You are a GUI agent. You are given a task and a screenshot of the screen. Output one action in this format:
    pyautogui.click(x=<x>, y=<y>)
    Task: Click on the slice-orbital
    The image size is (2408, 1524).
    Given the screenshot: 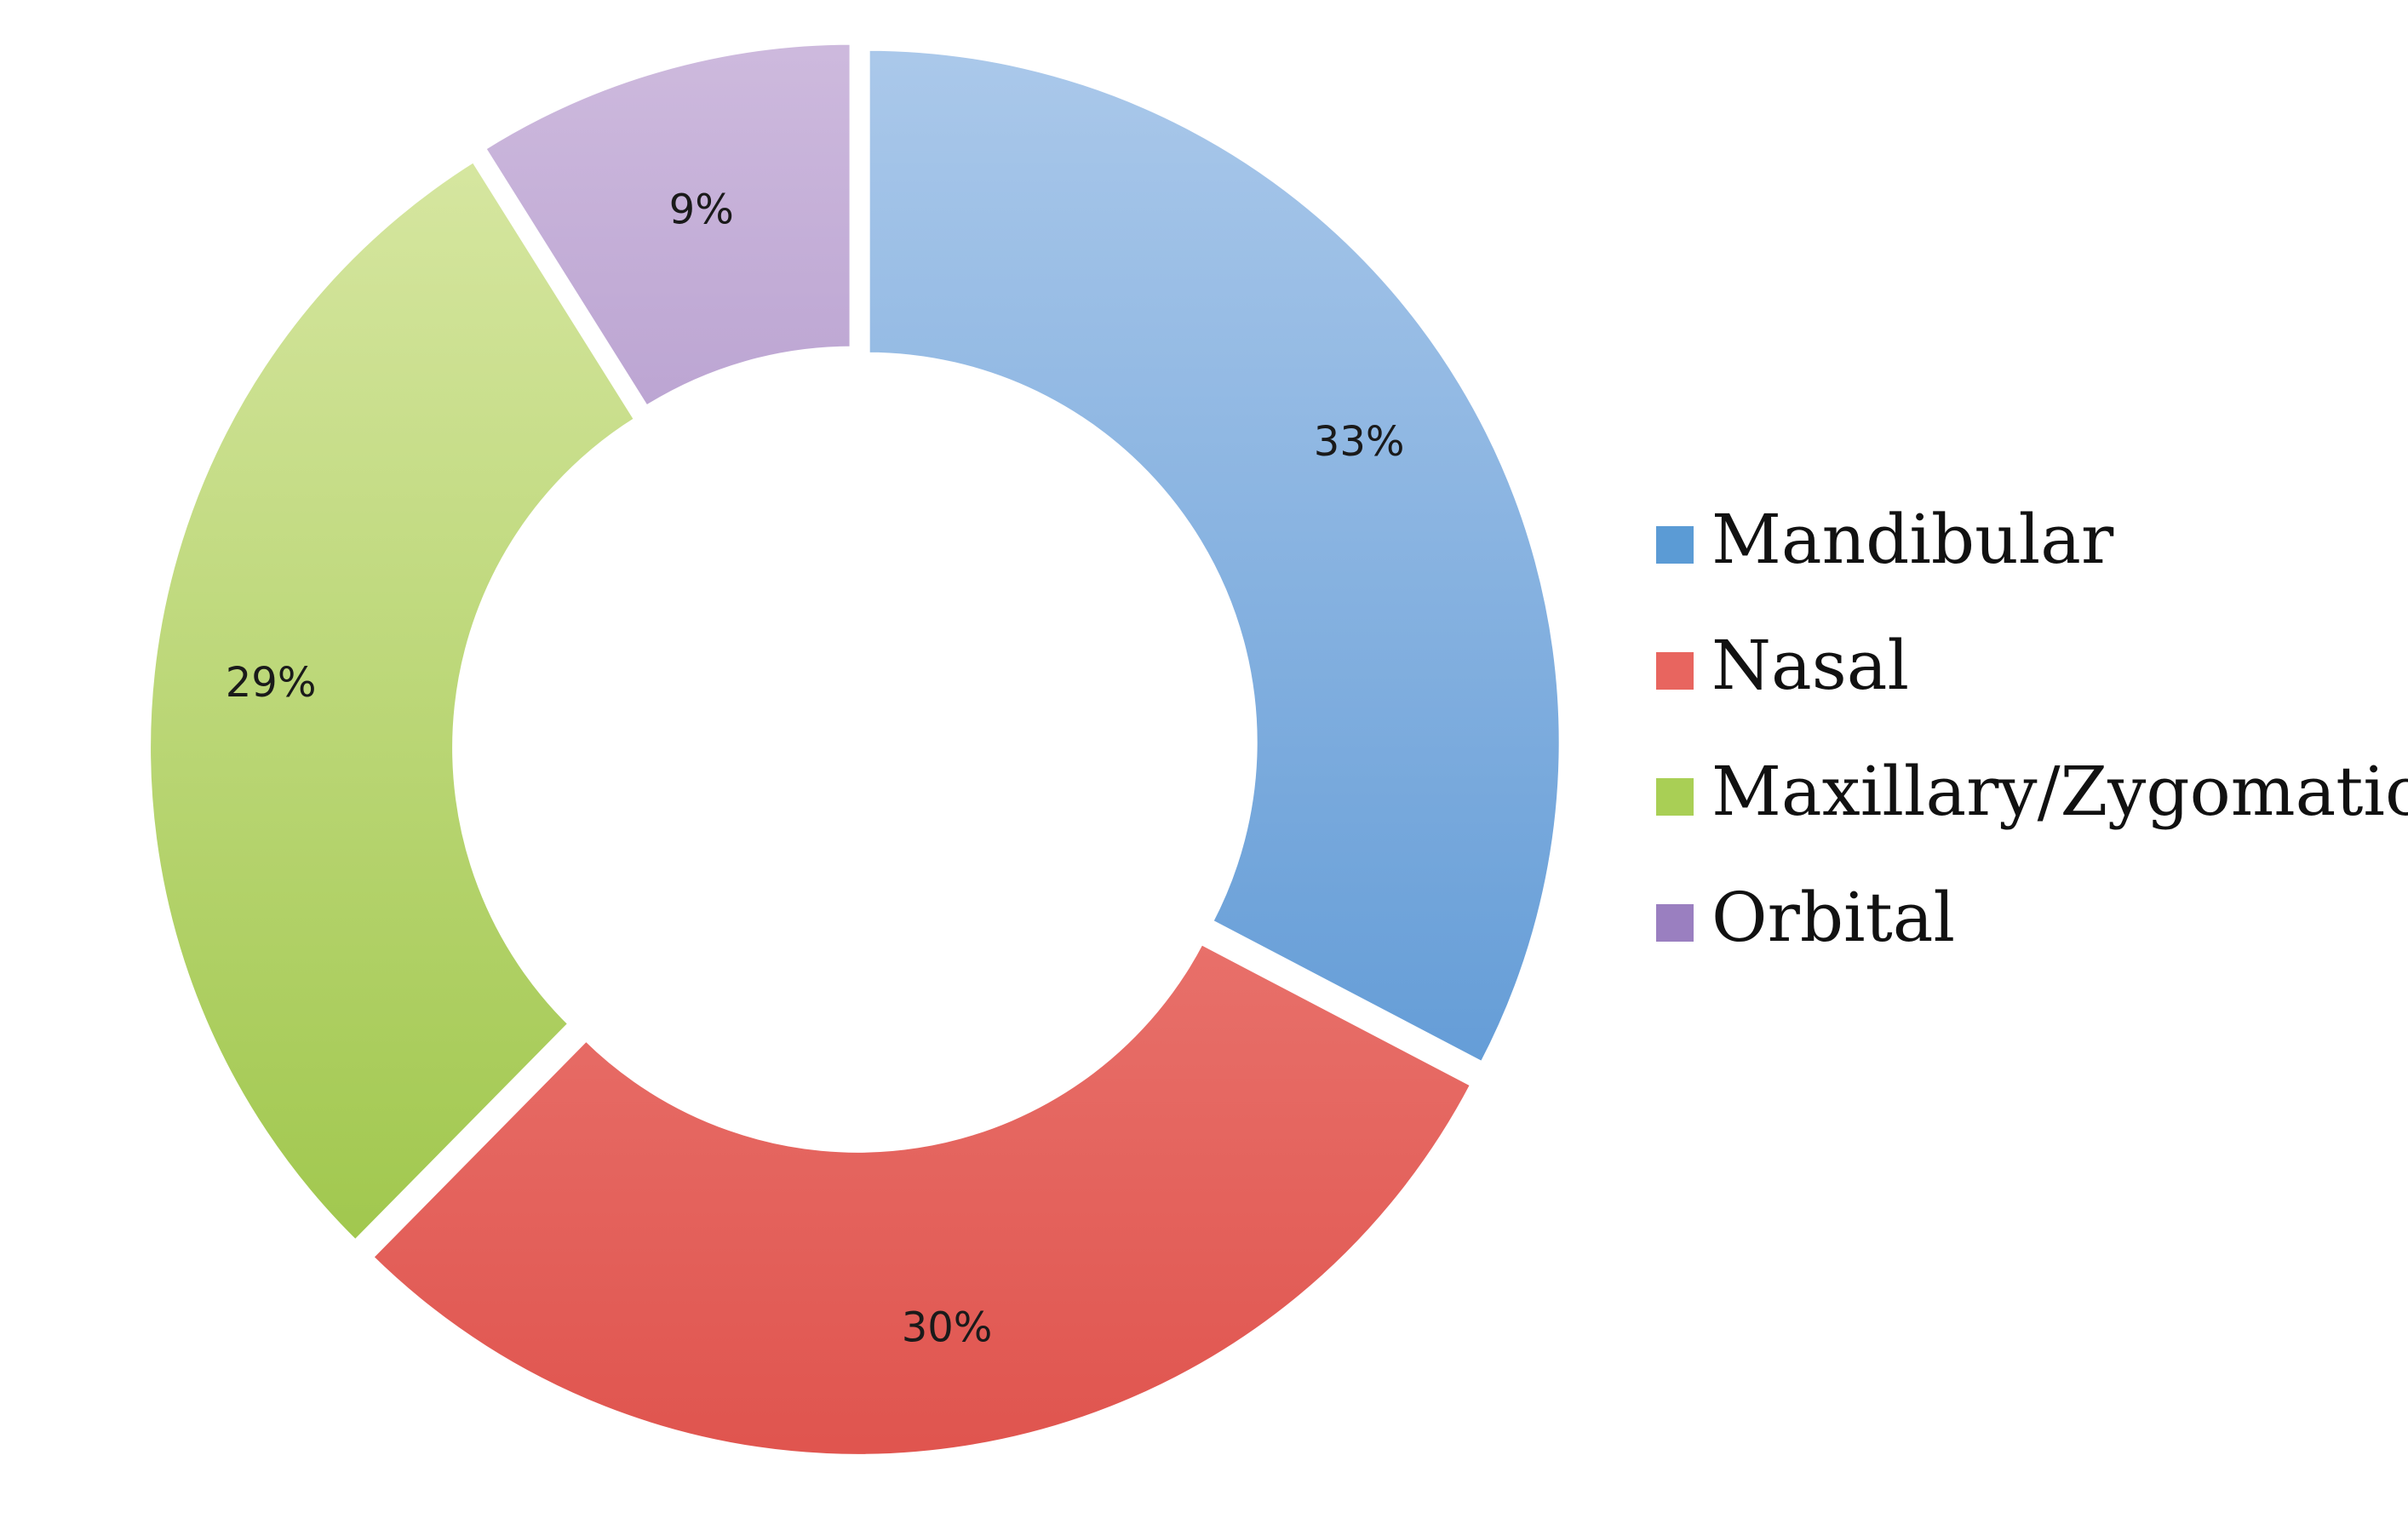 What is the action you would take?
    pyautogui.click(x=667, y=226)
    